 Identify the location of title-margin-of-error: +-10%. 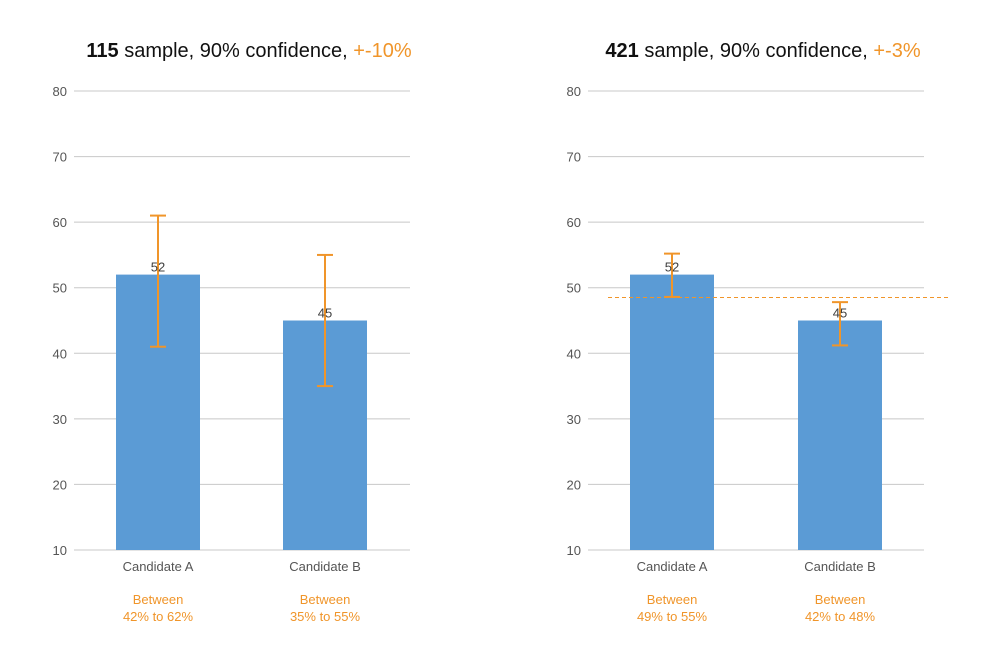
(382, 51).